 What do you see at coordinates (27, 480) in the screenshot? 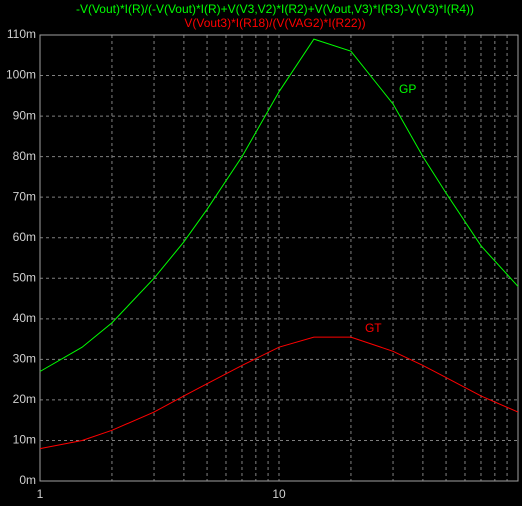
I see `y-tick-label: 0m` at bounding box center [27, 480].